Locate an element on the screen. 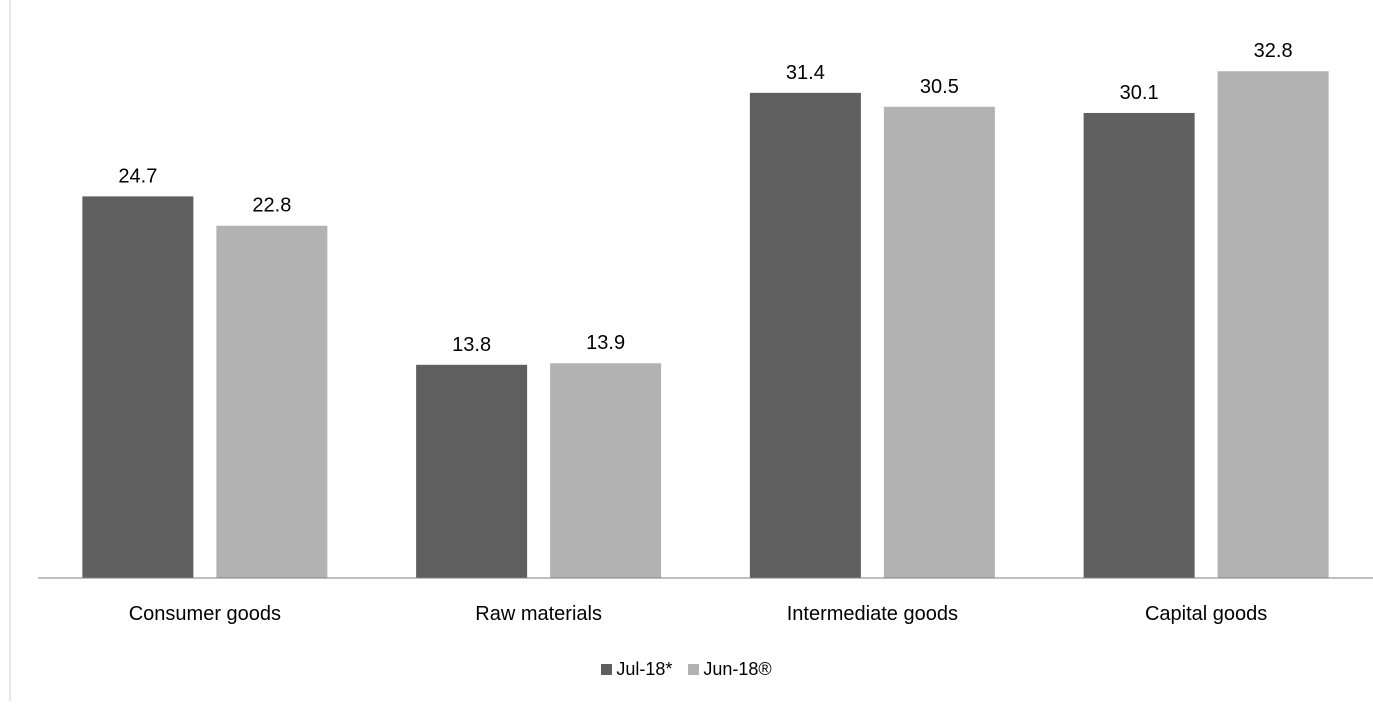 This screenshot has height=706, width=1373. data-label-capital-goods-jun-18: 32.8 is located at coordinates (1273, 51).